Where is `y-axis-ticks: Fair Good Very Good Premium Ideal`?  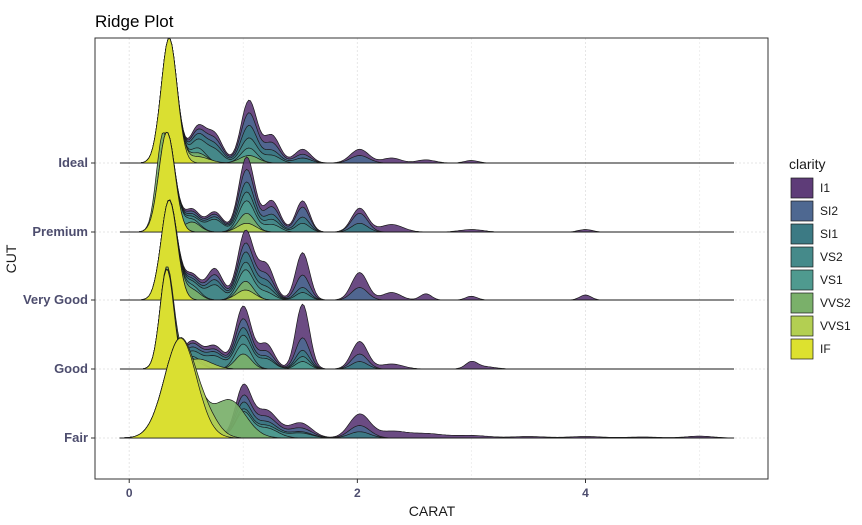 y-axis-ticks: Fair Good Very Good Premium Ideal is located at coordinates (59, 300).